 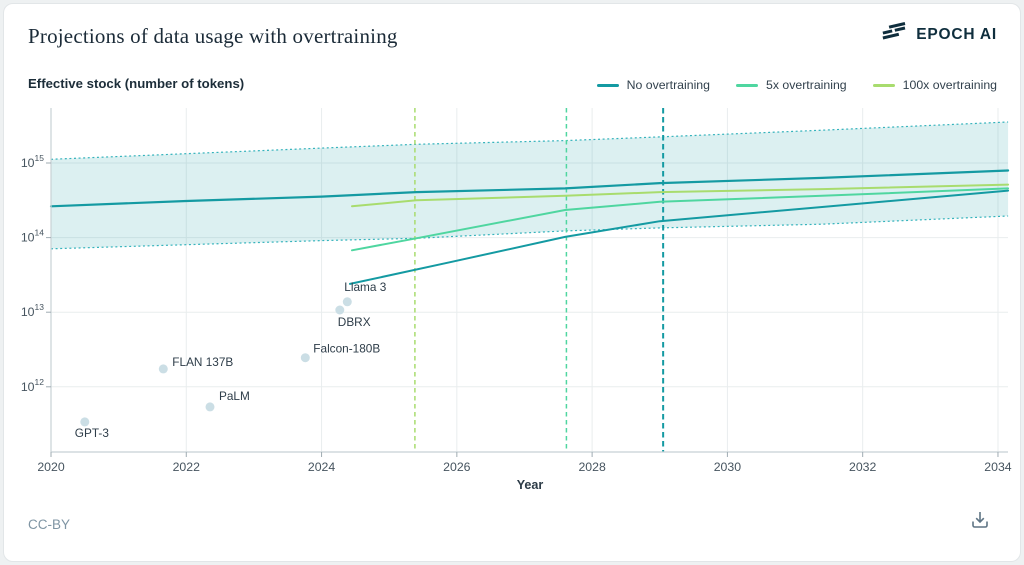 I want to click on x-tick-label: 2026, so click(x=457, y=467).